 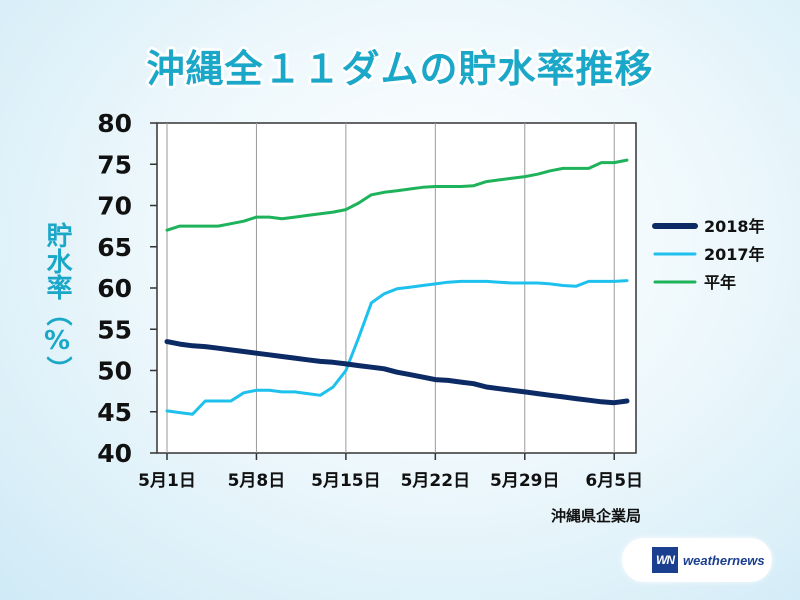 I want to click on y-tick-label: 40, so click(x=114, y=453).